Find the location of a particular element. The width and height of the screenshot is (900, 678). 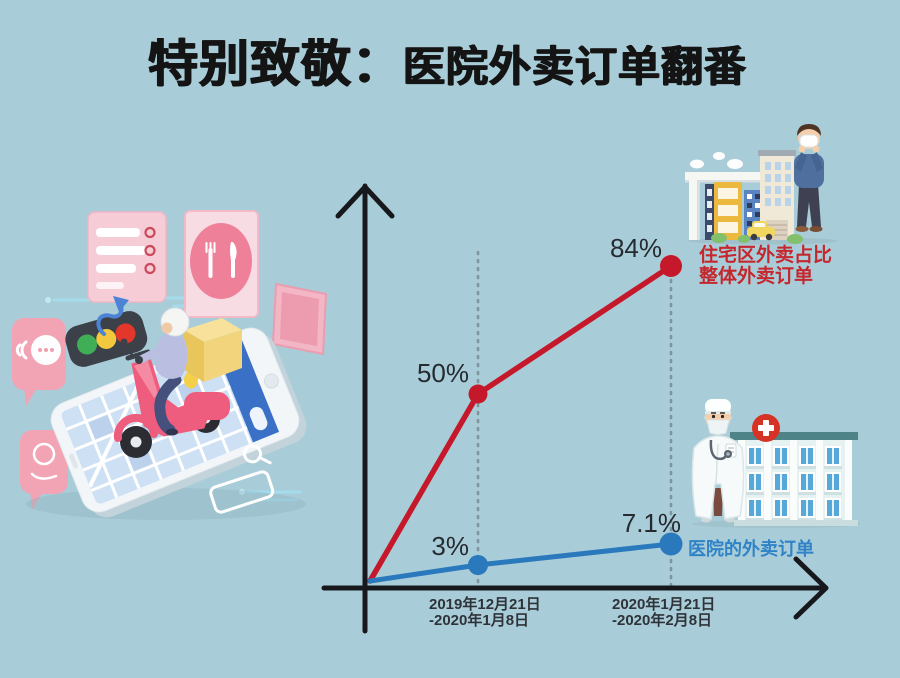

residential-area-illustration is located at coordinates (761, 184).